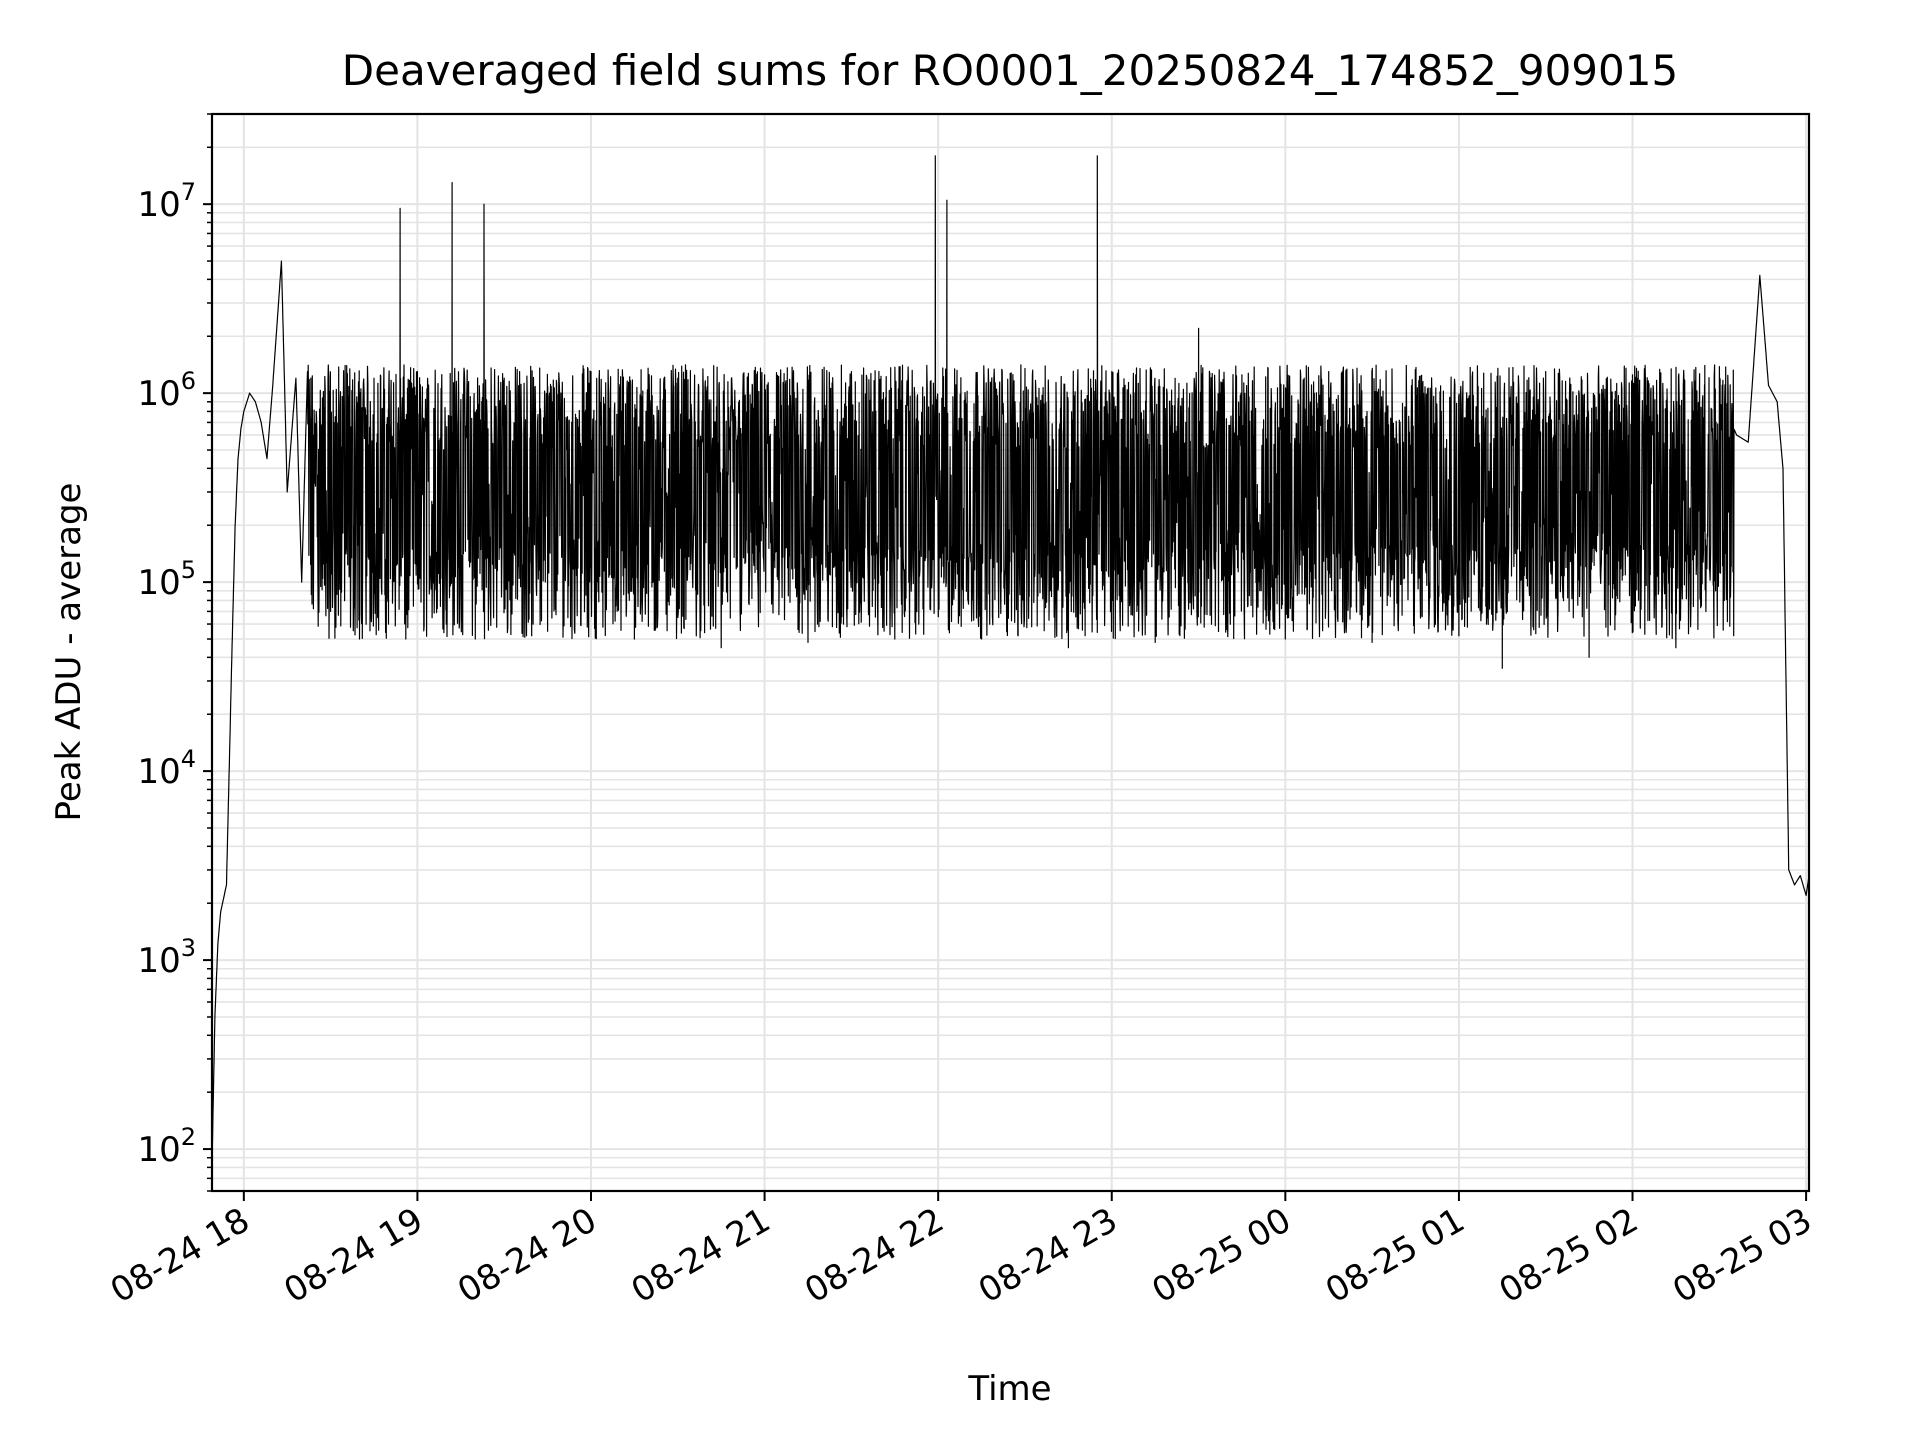  I want to click on x-tick-label: 08-24 21, so click(701, 1255).